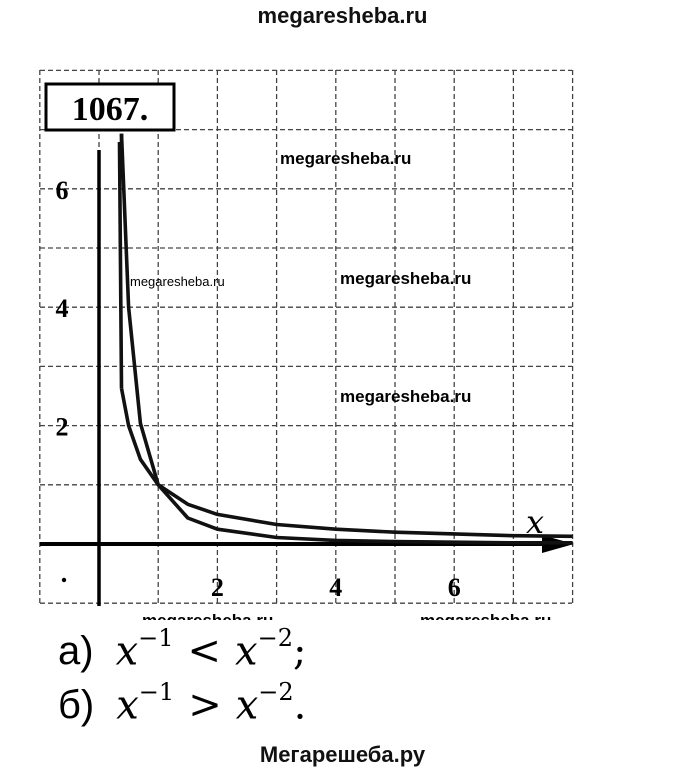 Image resolution: width=685 pixels, height=777 pixels. What do you see at coordinates (300, 651) in the screenshot?
I see `answer-a-end: ;` at bounding box center [300, 651].